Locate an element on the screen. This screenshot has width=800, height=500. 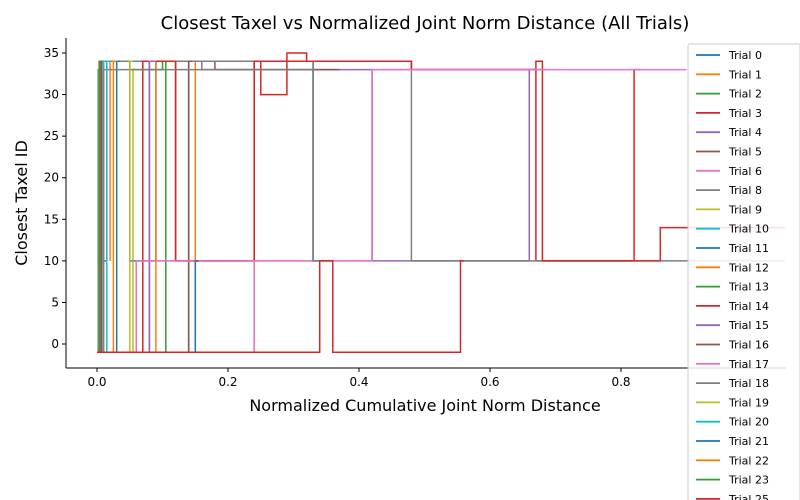
y-tick-label: 30 is located at coordinates (51, 95).